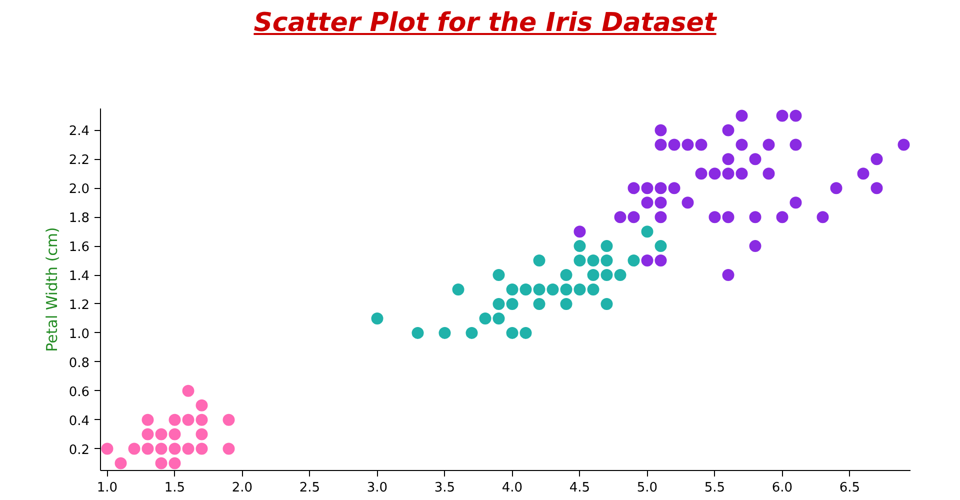  I want to click on x-tick-label: 5.5, so click(715, 488).